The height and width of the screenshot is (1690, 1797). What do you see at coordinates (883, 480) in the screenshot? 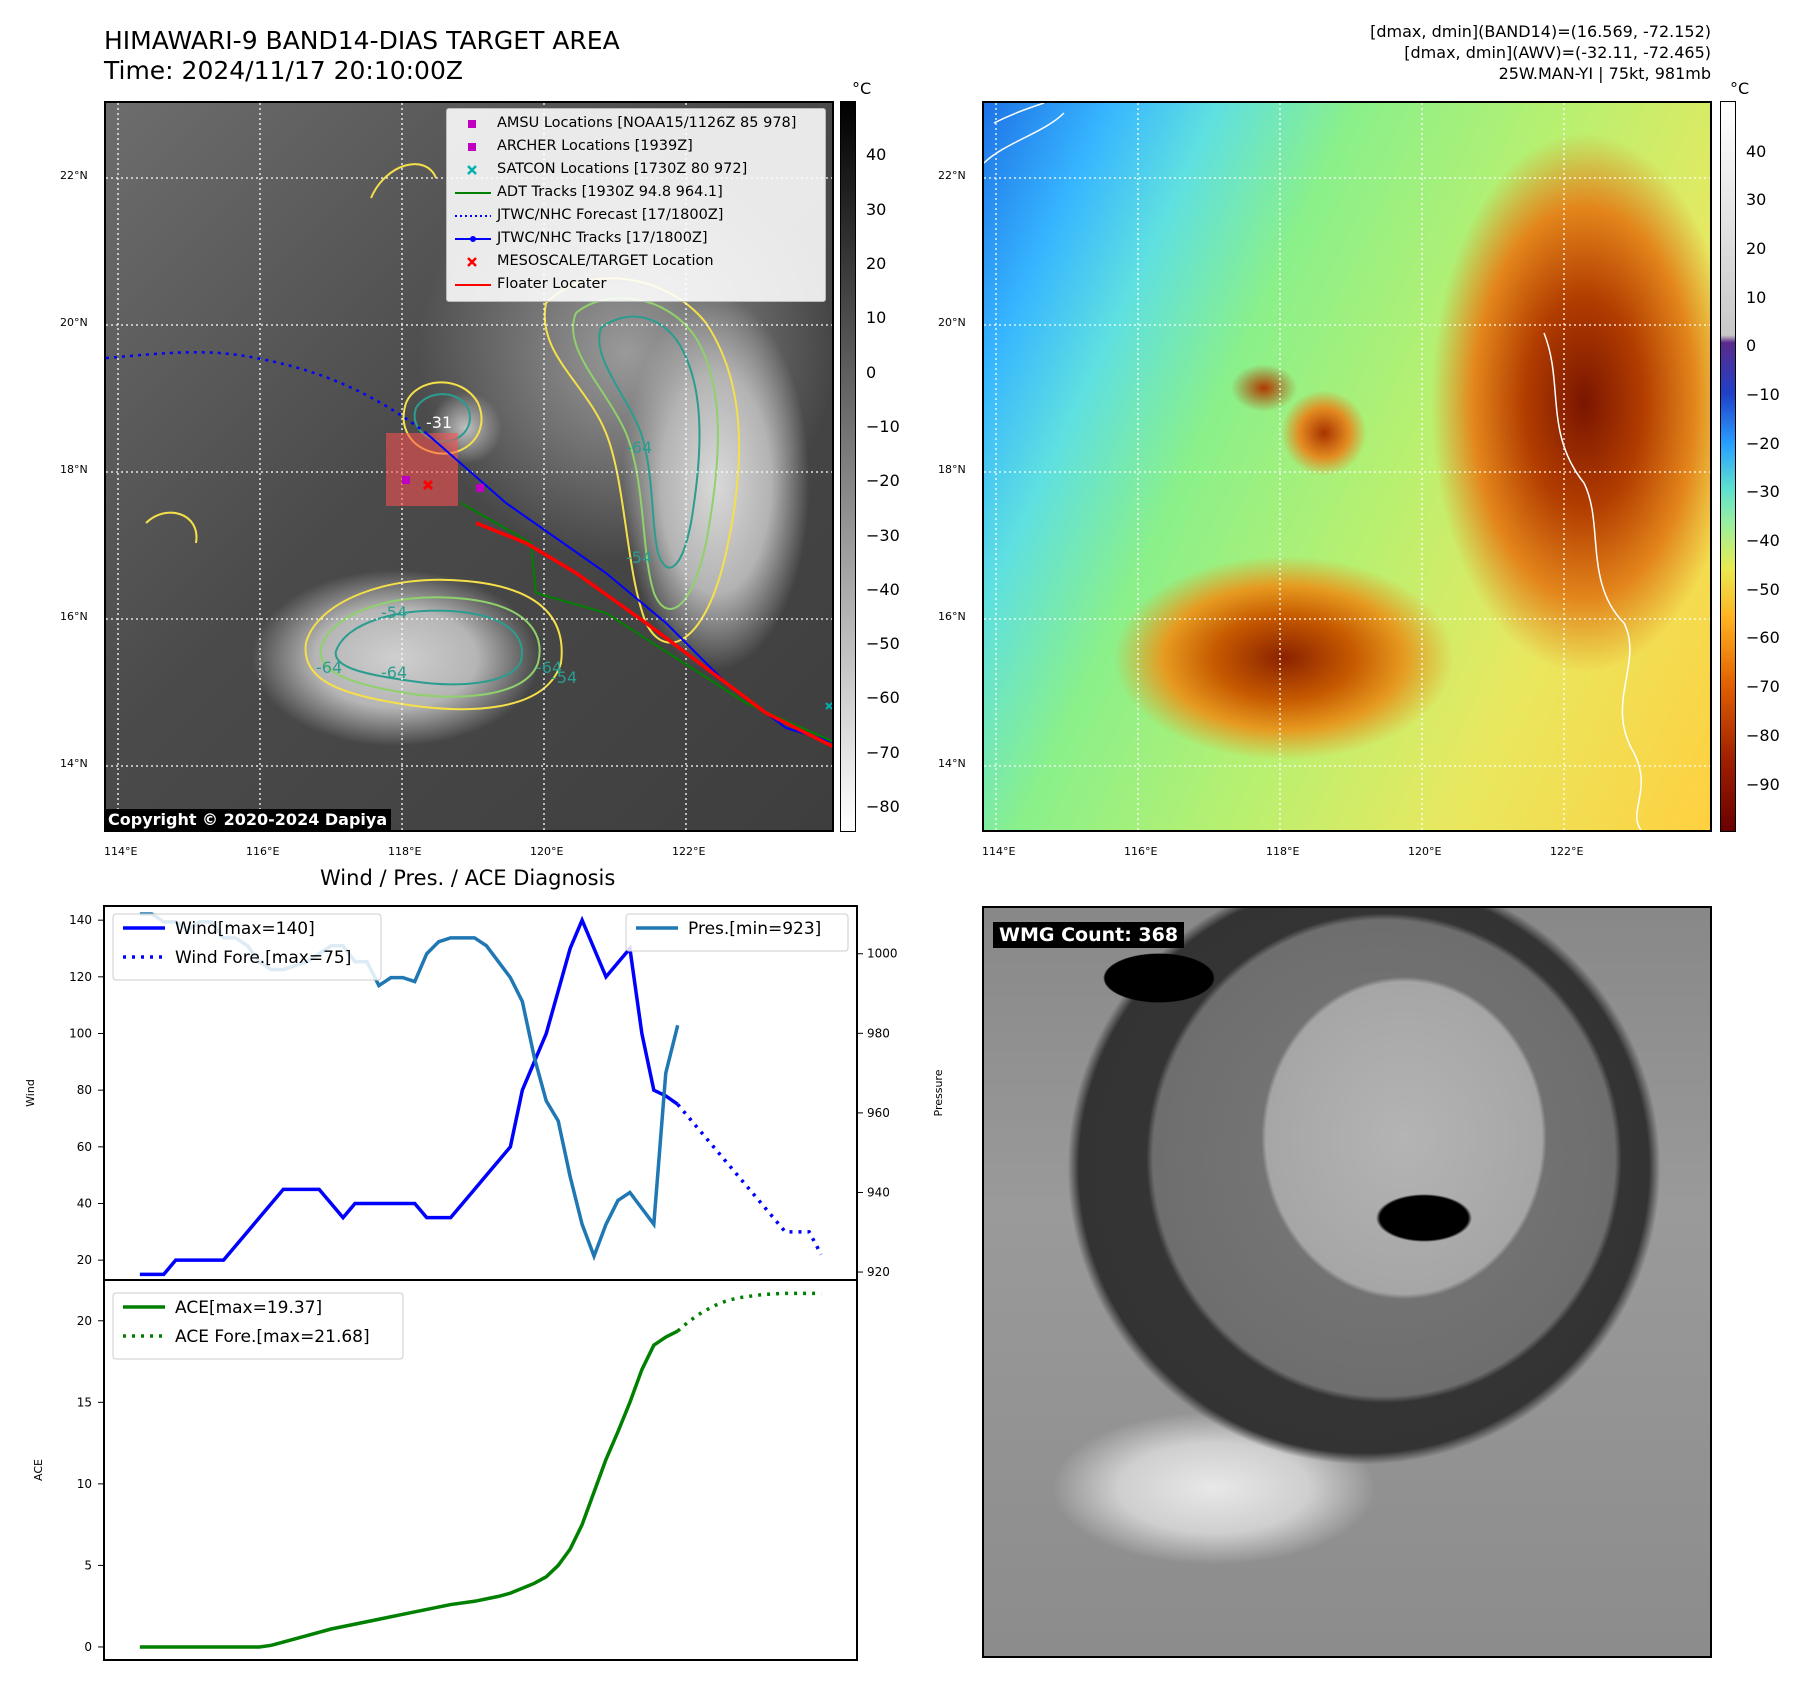
I see `ir-colorbar-tick: −20` at bounding box center [883, 480].